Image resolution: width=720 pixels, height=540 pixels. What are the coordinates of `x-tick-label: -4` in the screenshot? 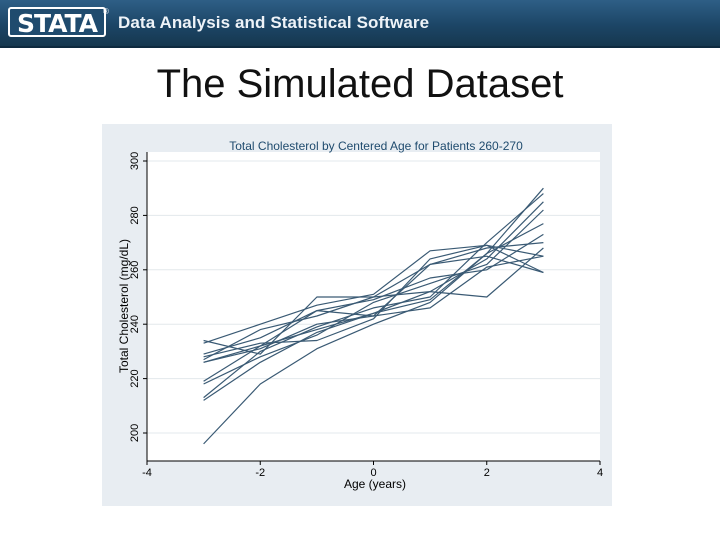 It's located at (147, 473).